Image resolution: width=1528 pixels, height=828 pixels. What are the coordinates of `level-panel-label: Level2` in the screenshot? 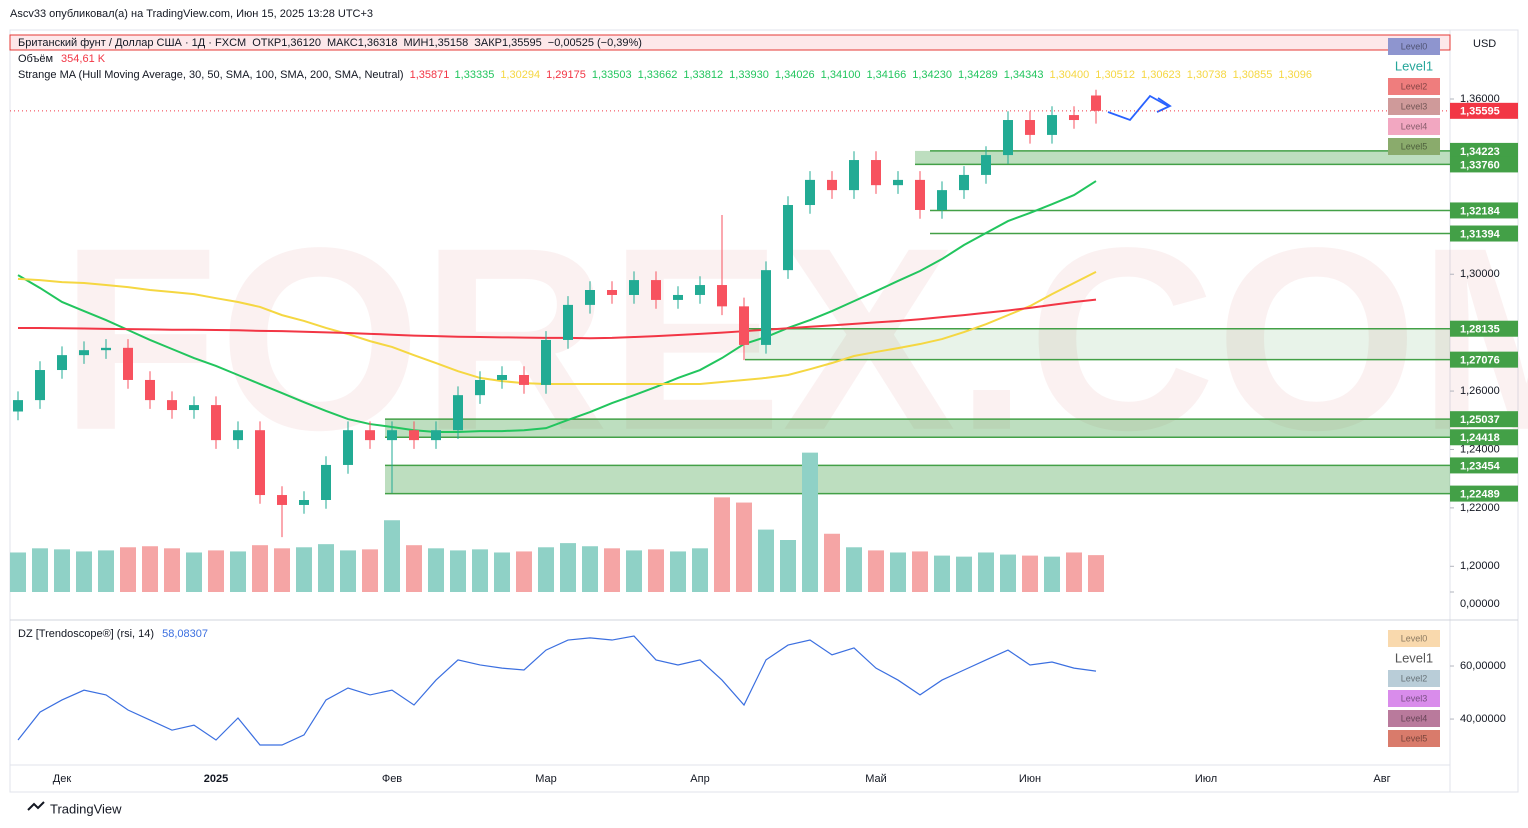 It's located at (1414, 678).